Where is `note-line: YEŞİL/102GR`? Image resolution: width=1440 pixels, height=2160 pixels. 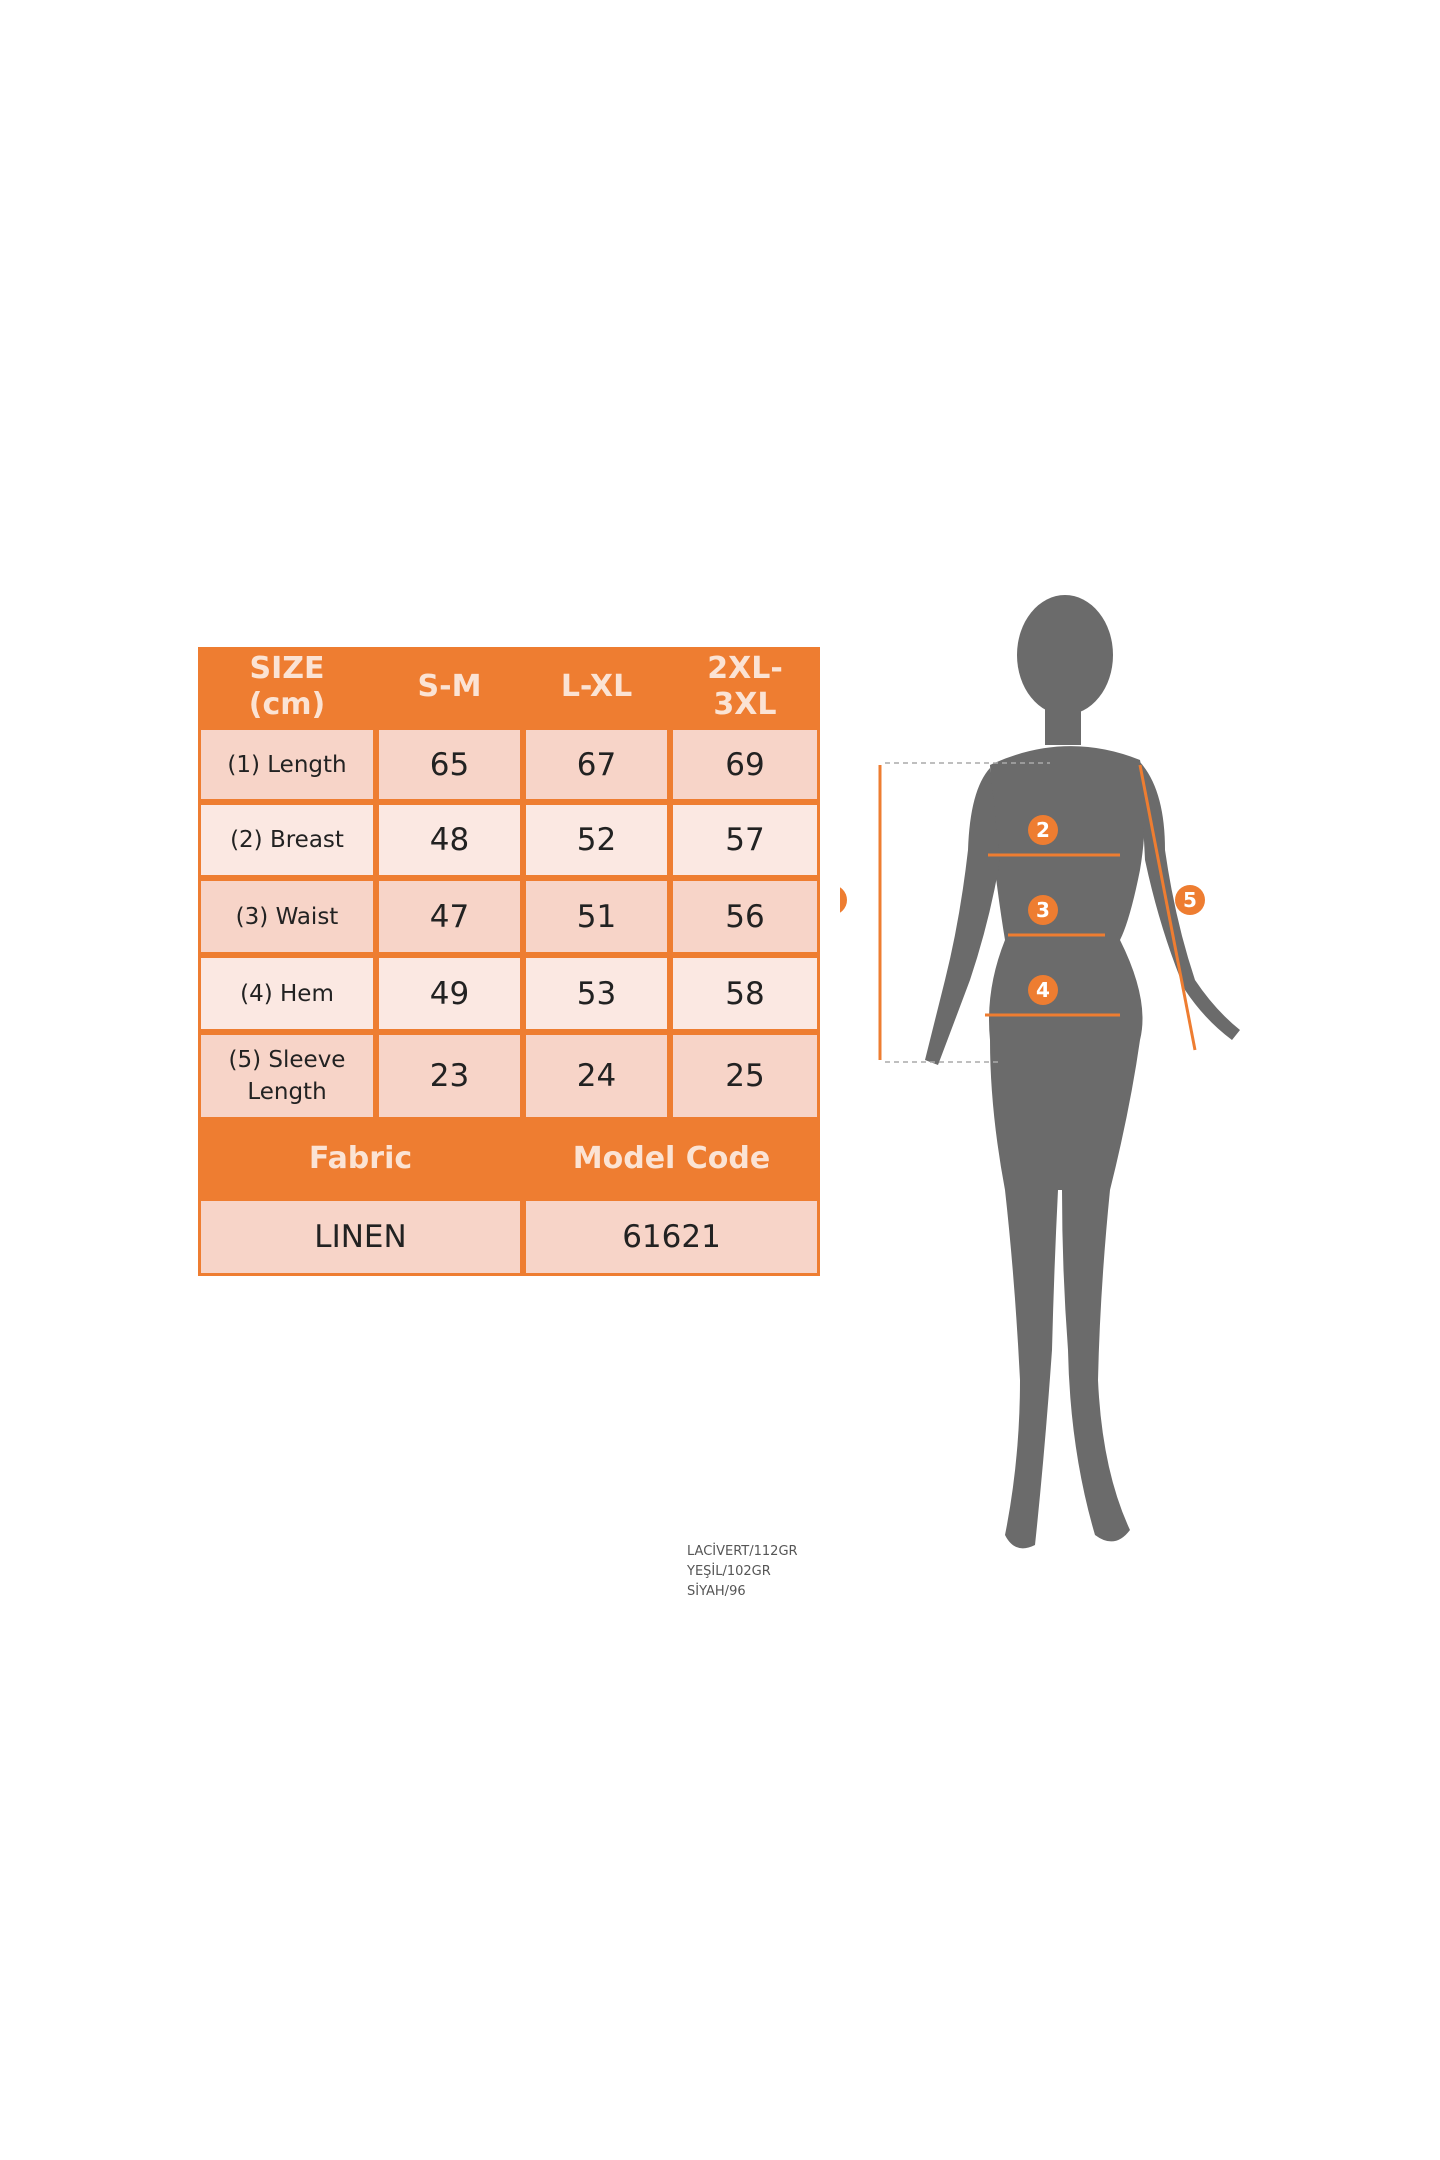
note-line: YEŞİL/102GR is located at coordinates (729, 1571).